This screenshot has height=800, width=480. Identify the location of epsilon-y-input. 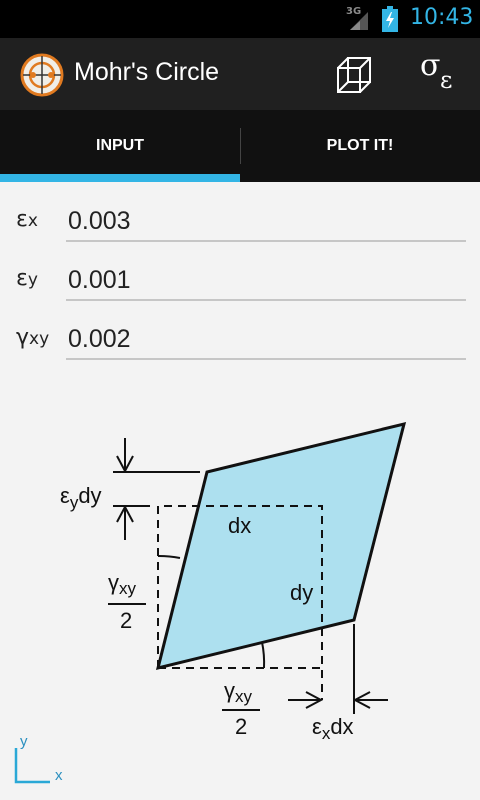
(266, 281).